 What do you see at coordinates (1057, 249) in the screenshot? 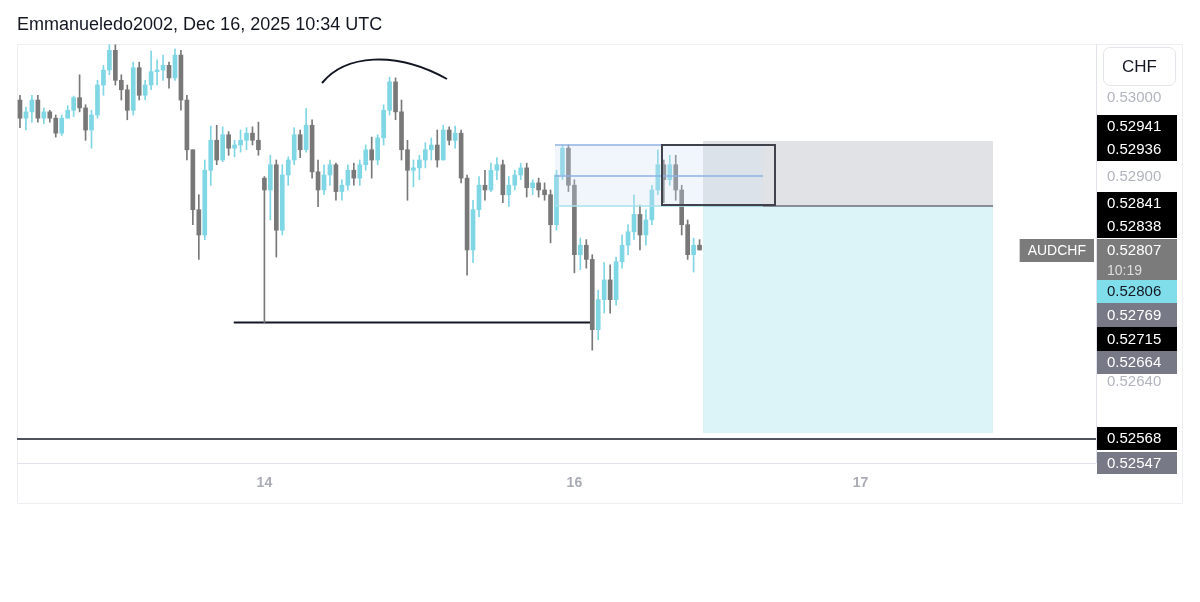
I see `annotation: AUDCHF` at bounding box center [1057, 249].